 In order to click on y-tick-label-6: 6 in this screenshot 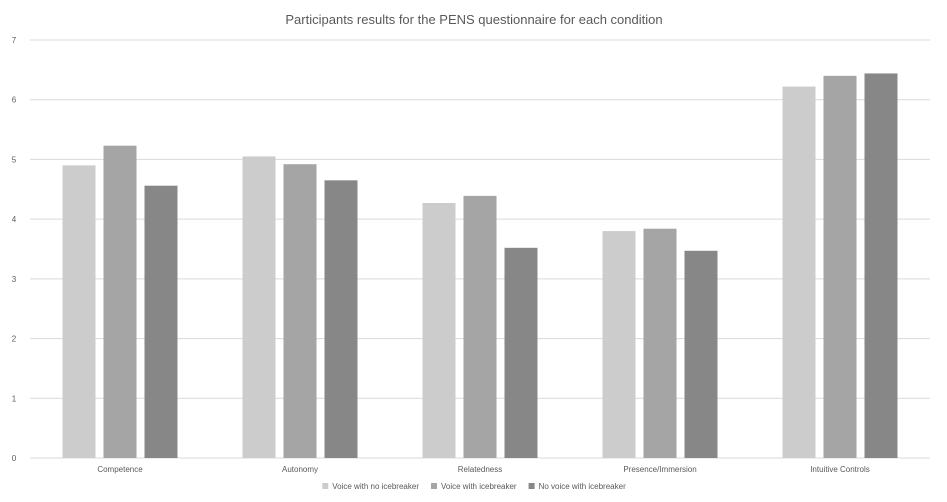, I will do `click(14, 100)`.